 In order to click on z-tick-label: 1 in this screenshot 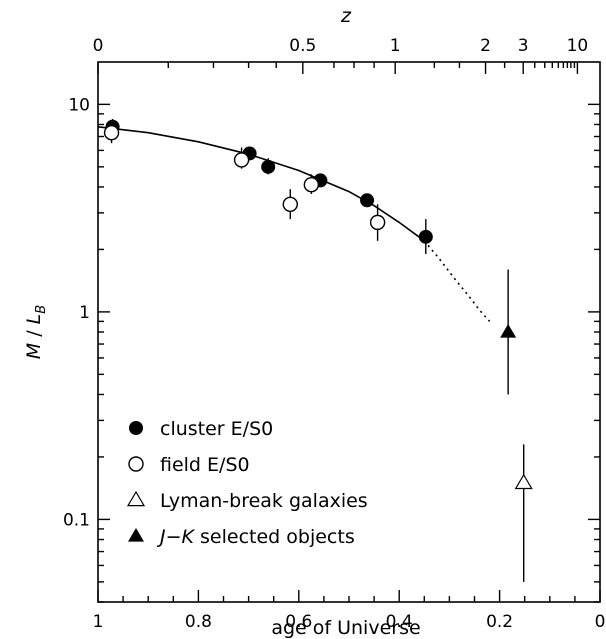, I will do `click(395, 46)`.